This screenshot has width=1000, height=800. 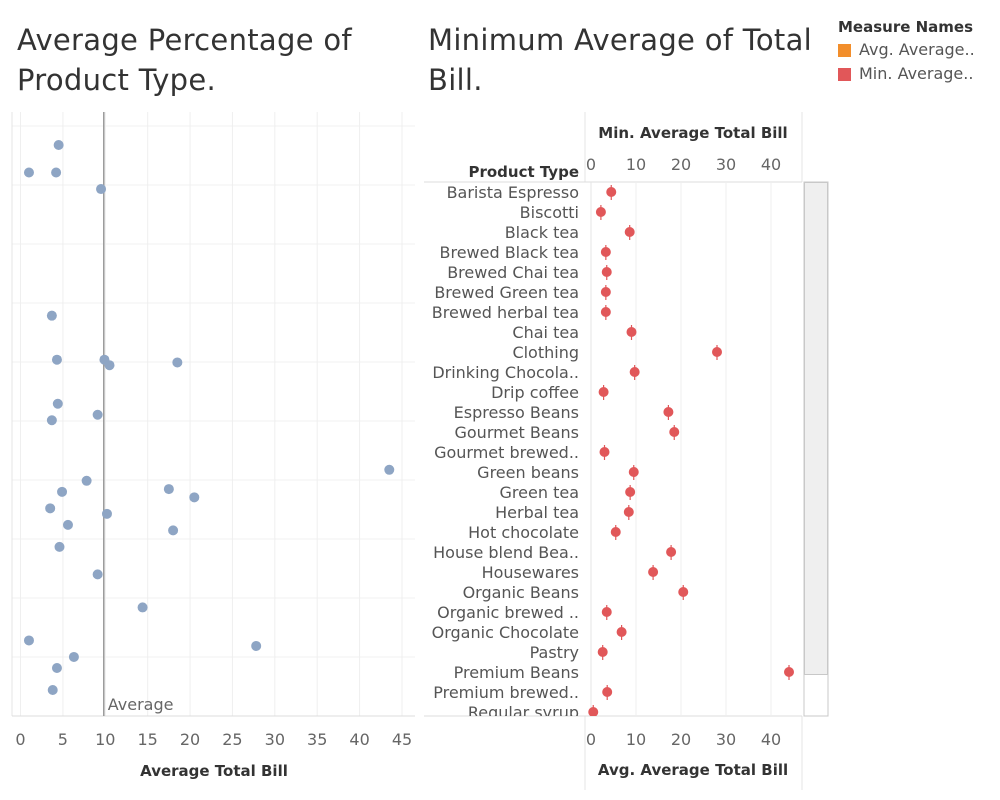 I want to click on product-type-label: Green beans, so click(x=528, y=472).